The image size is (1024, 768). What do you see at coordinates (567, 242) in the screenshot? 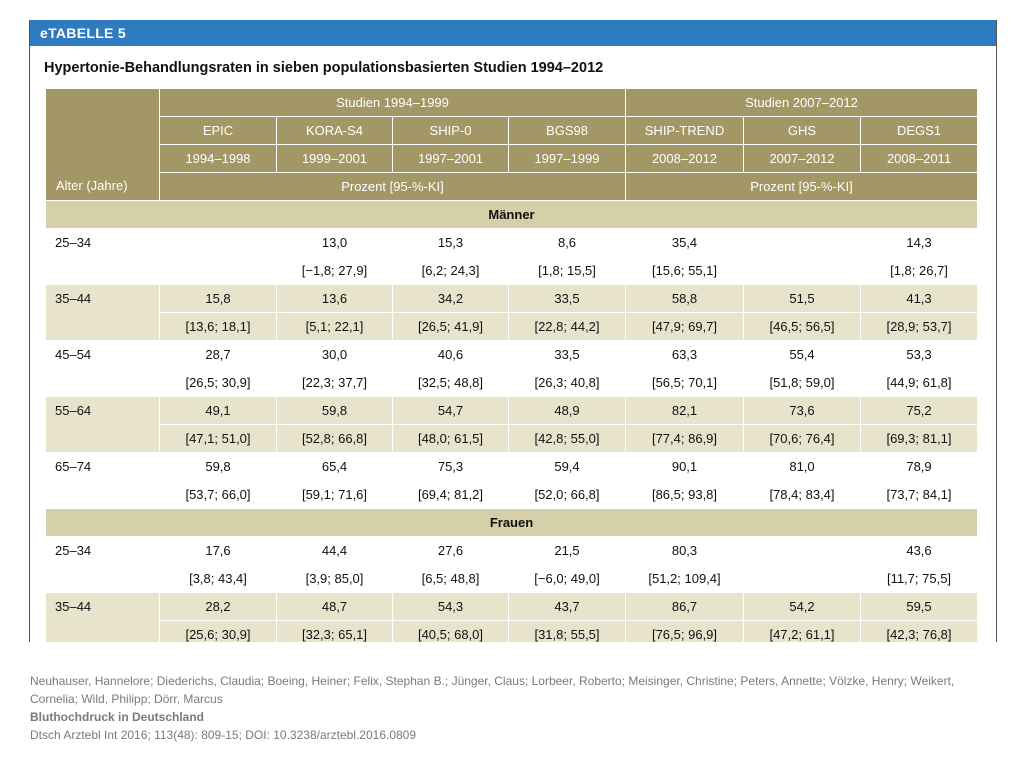
I see `rate-value: 8,6` at bounding box center [567, 242].